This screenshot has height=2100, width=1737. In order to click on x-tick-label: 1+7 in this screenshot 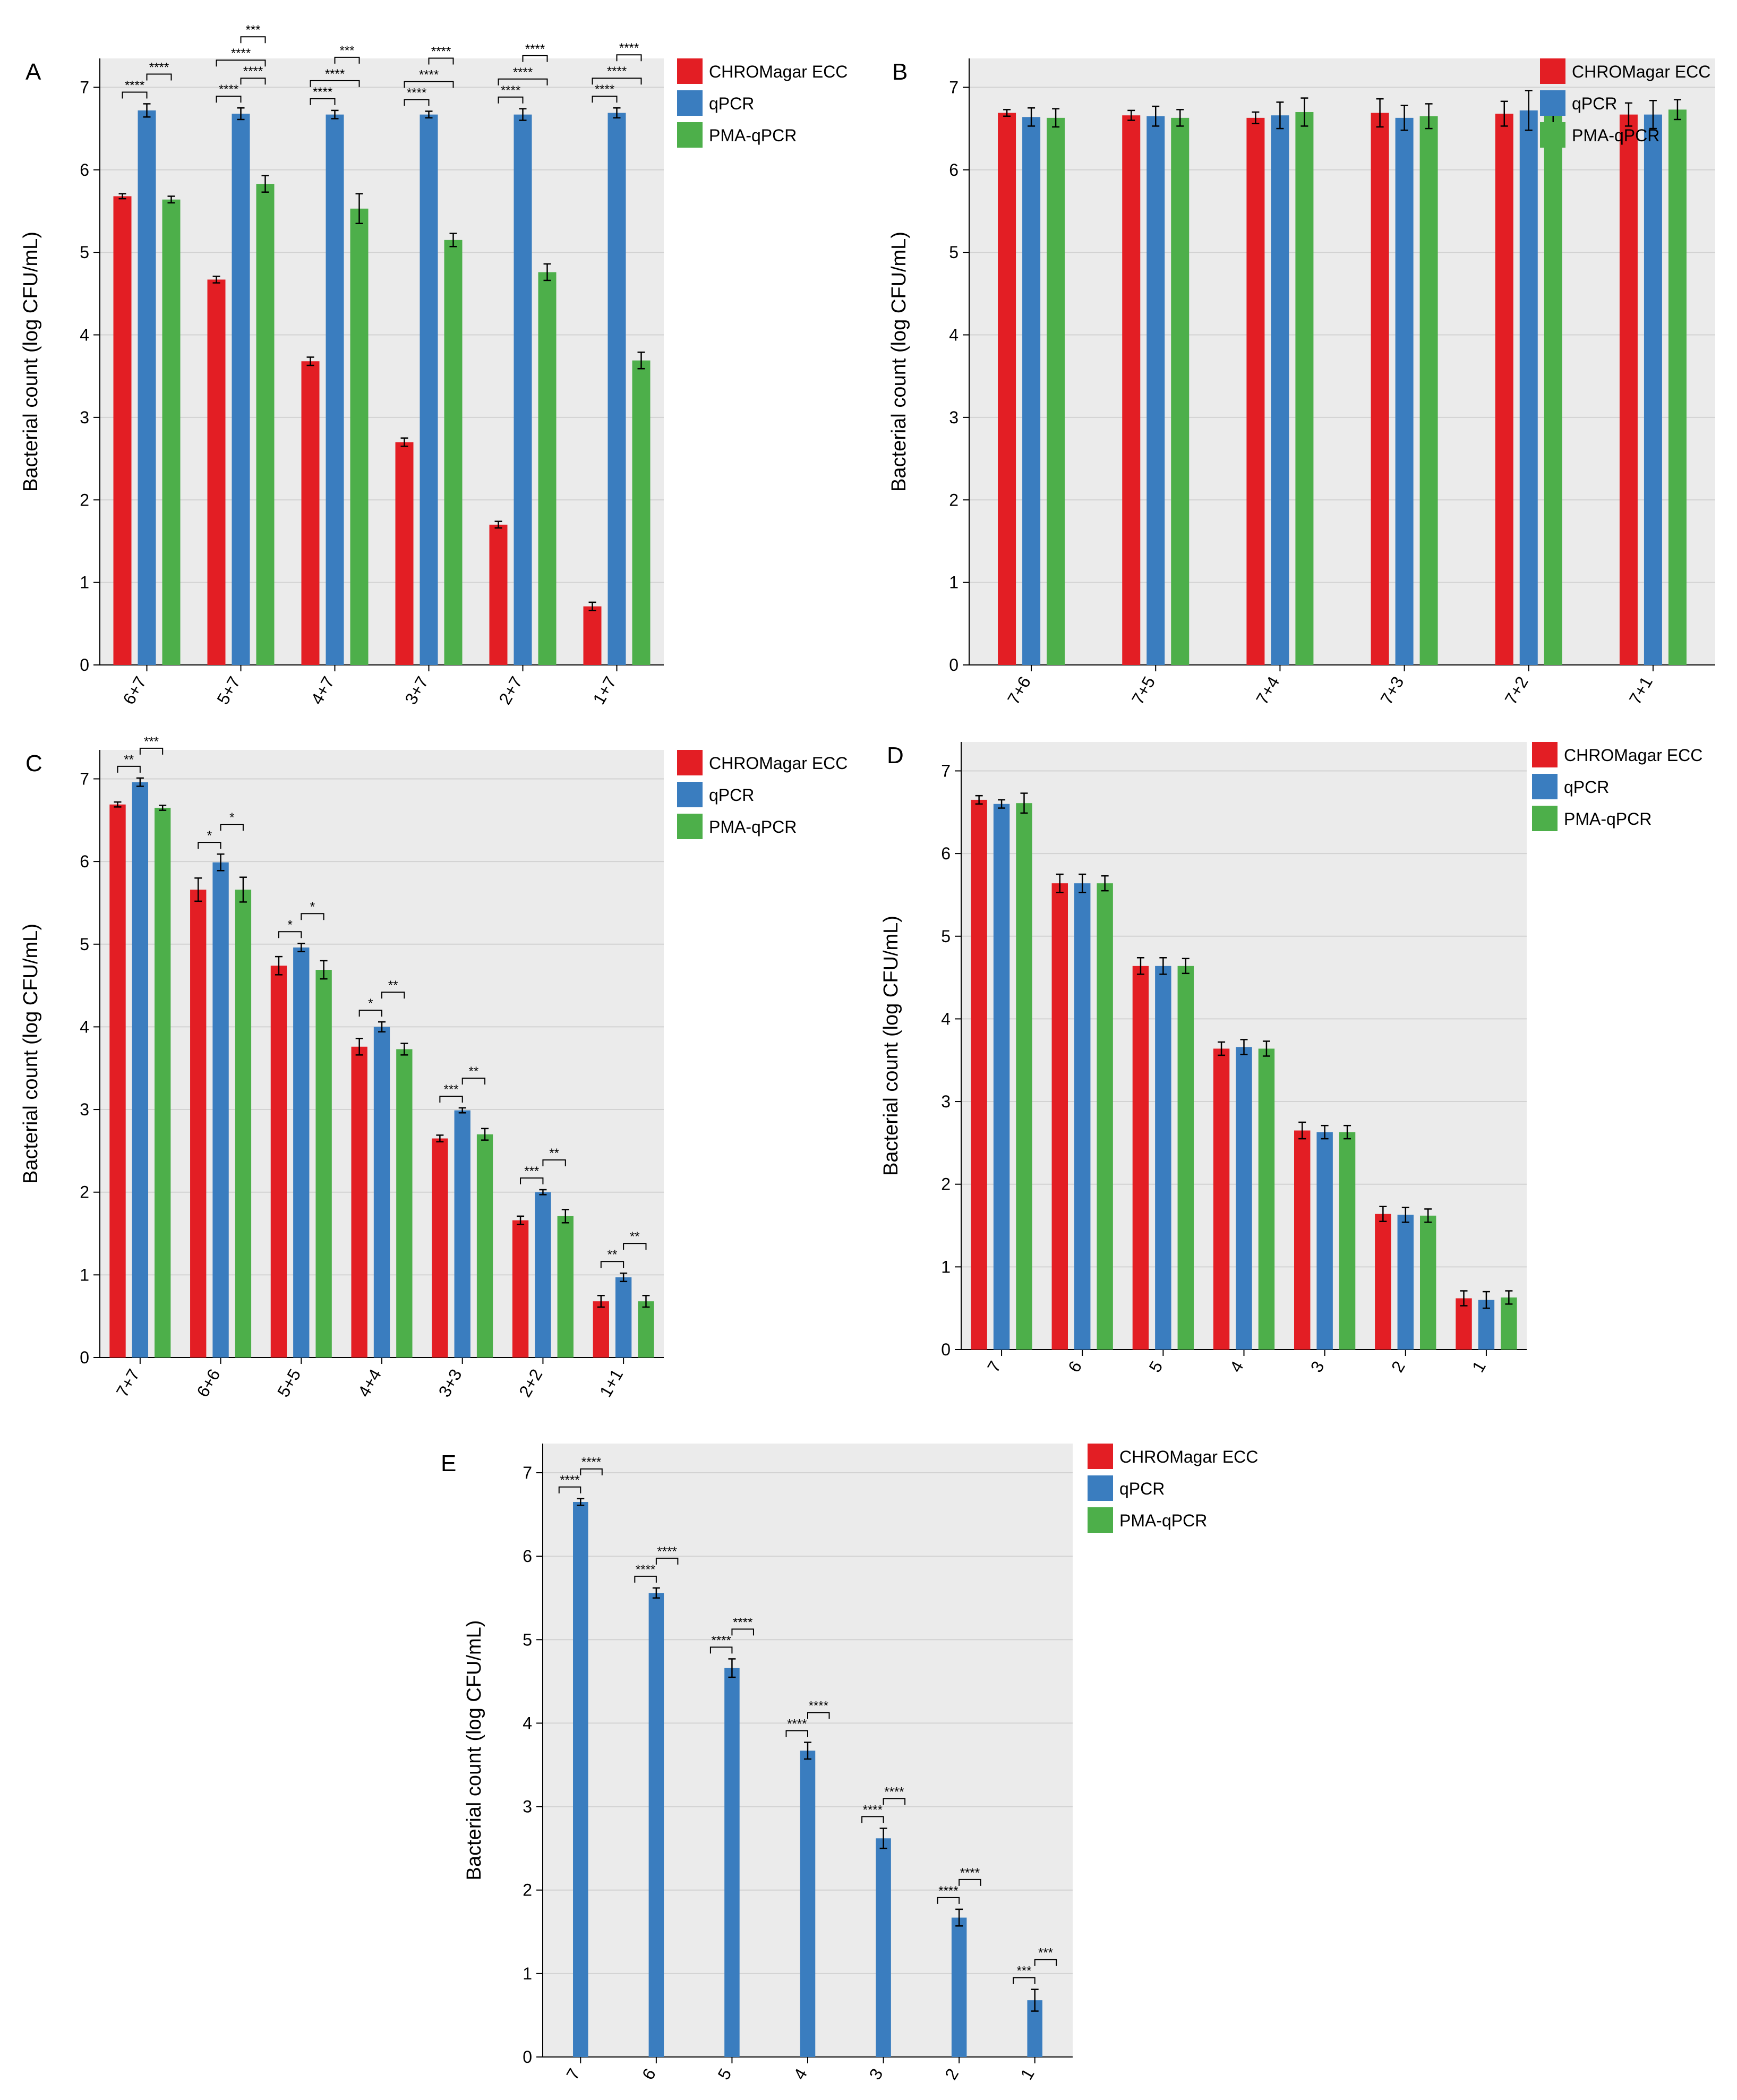, I will do `click(604, 690)`.